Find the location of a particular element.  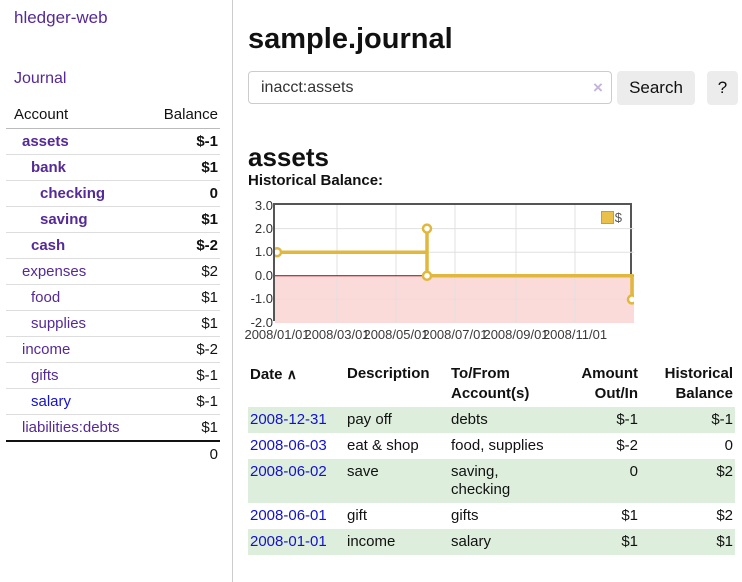

account-link-supplies: supplies is located at coordinates (59, 323).